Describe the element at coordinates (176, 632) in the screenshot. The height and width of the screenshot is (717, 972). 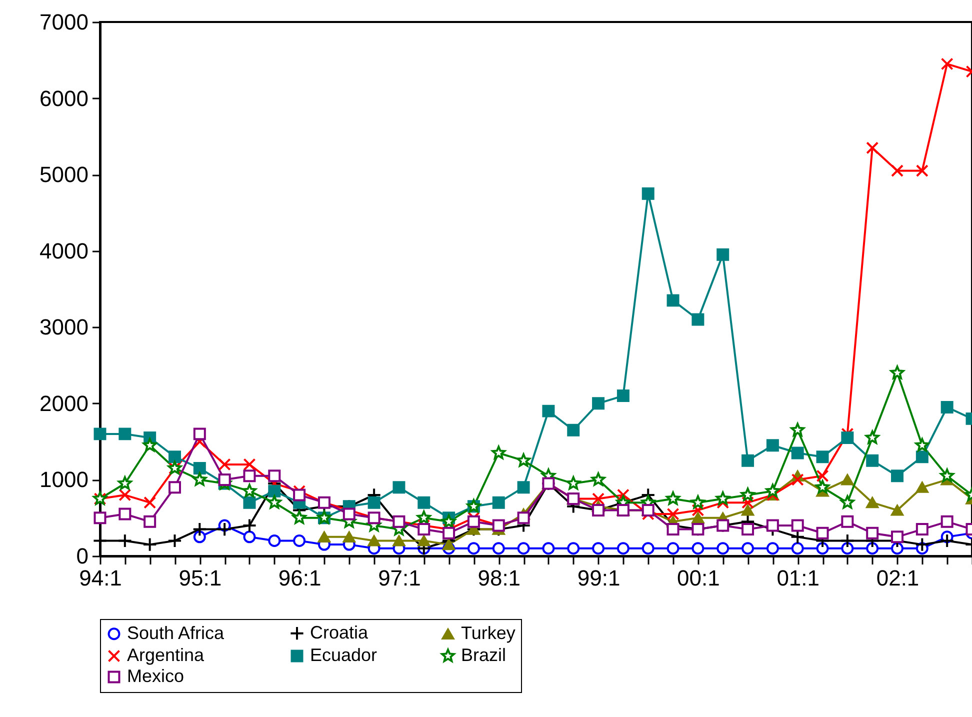
I see `legend-label: South Africa` at that location.